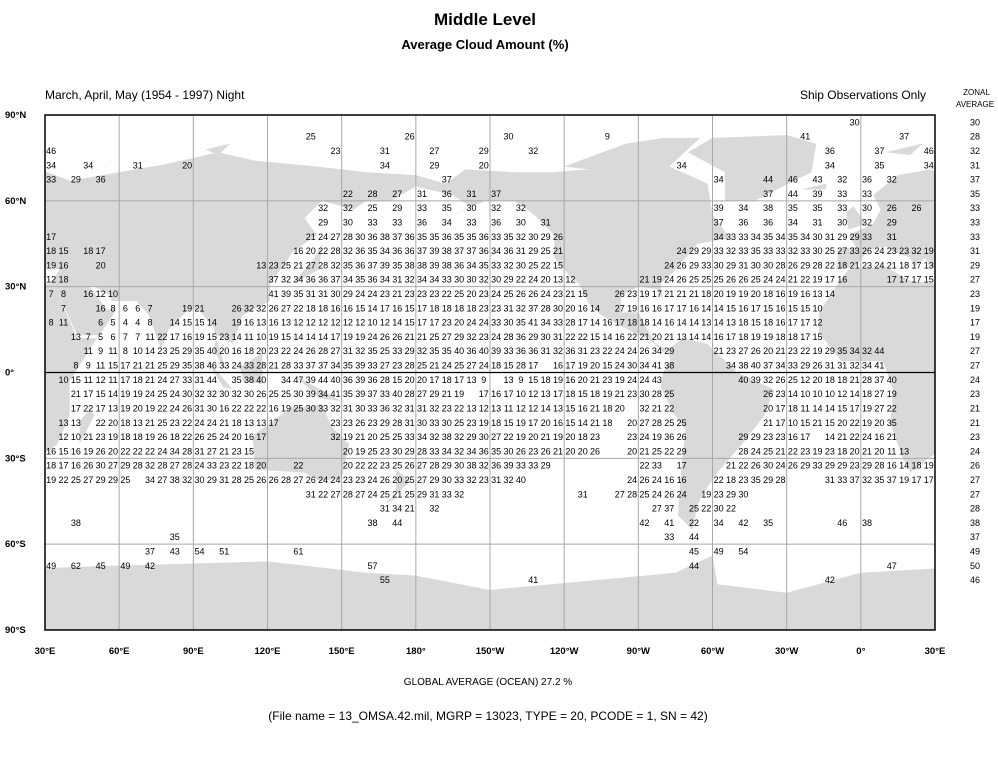 The image size is (998, 760). Describe the element at coordinates (150, 323) in the screenshot. I see `cell-value: 8` at that location.